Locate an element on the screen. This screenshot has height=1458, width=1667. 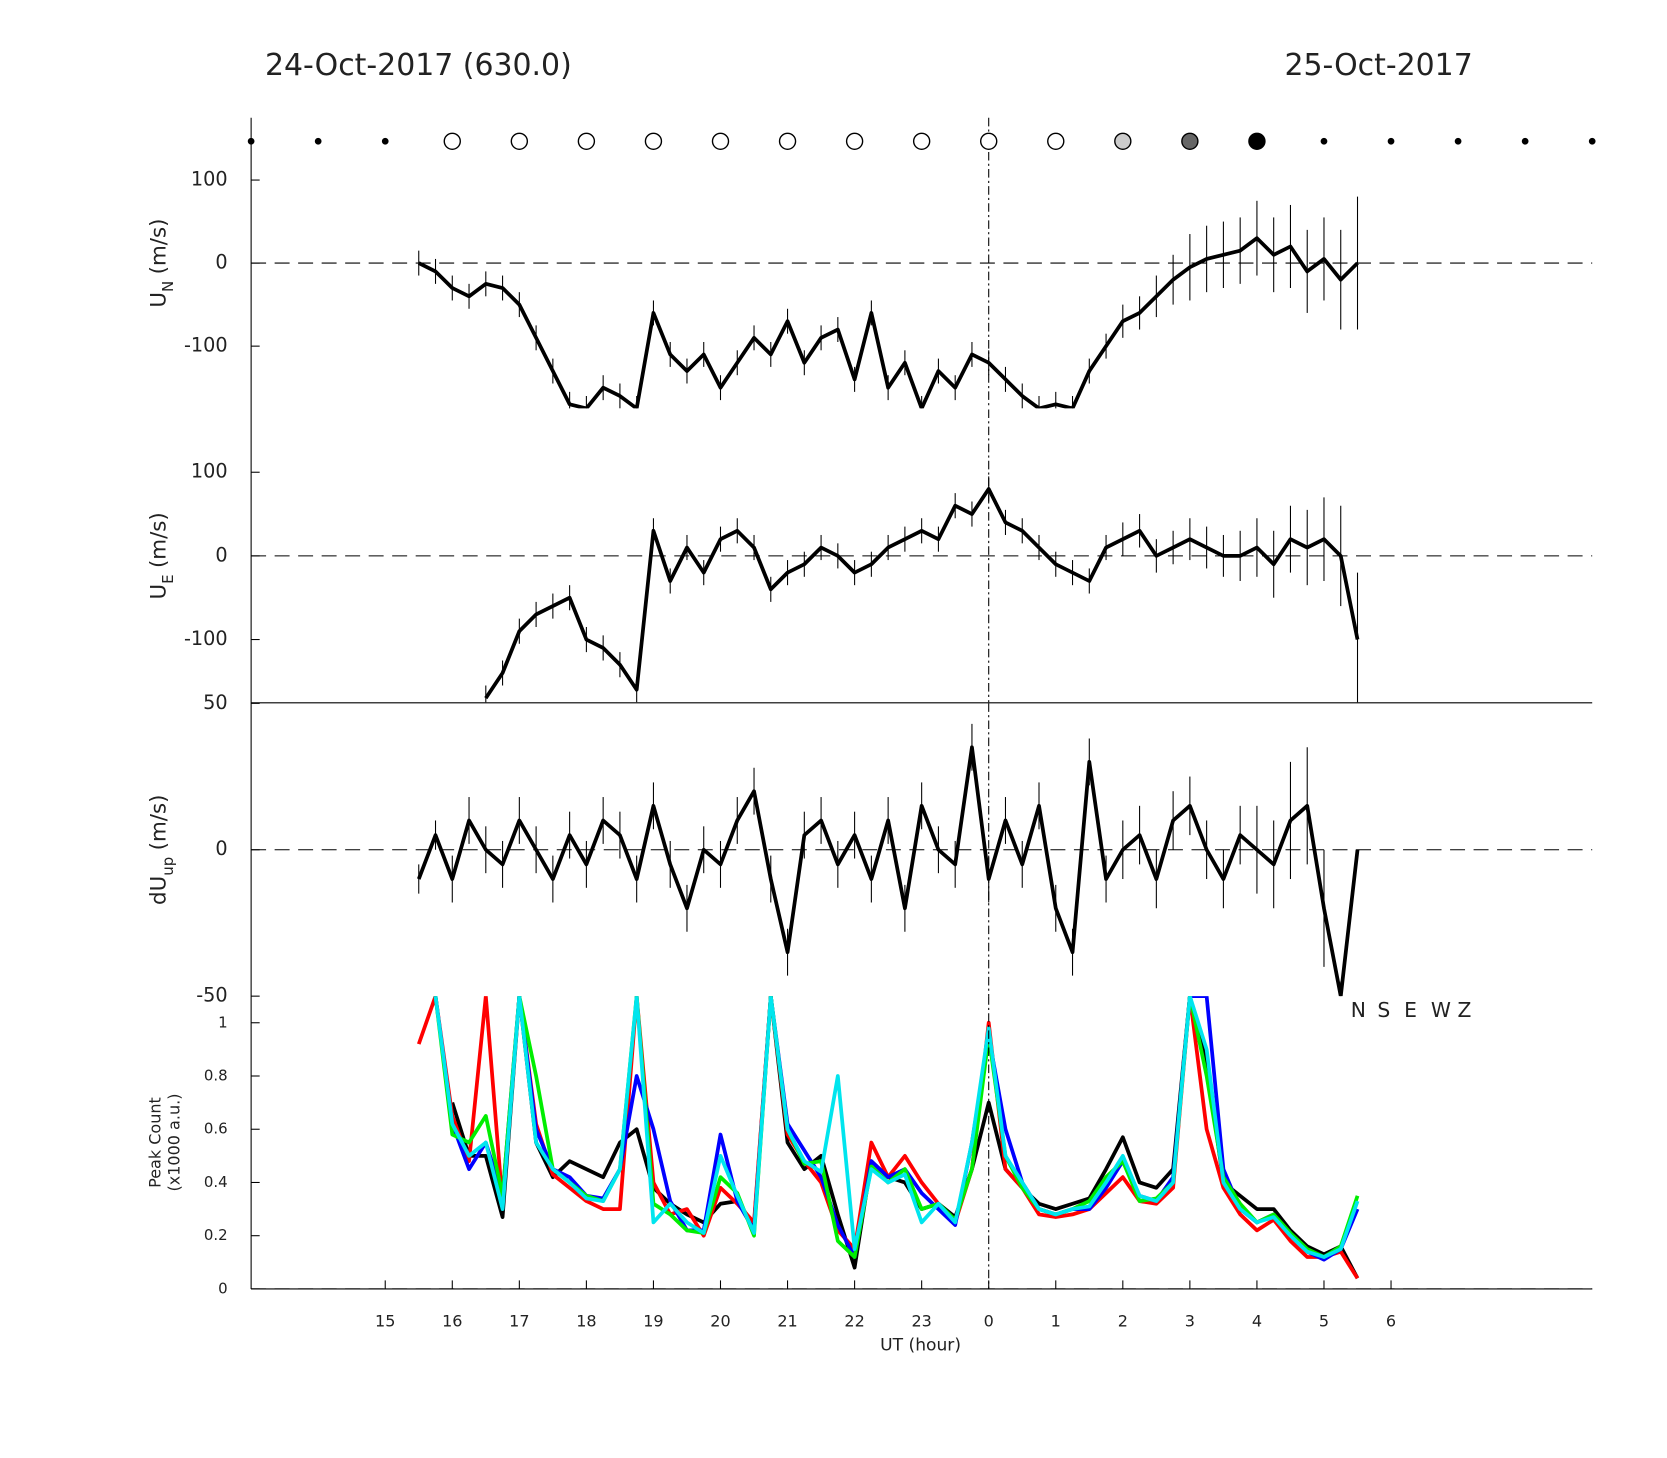
x-tick-label: 15 is located at coordinates (385, 1321).